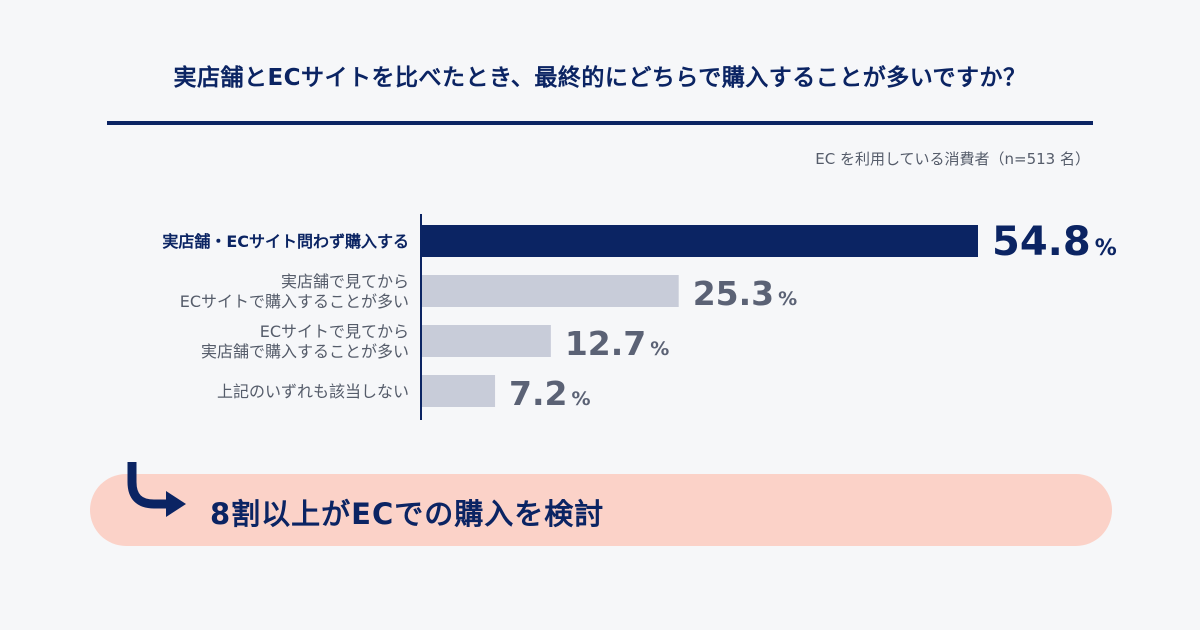  Describe the element at coordinates (617, 343) in the screenshot. I see `data-label: 12.7%` at that location.